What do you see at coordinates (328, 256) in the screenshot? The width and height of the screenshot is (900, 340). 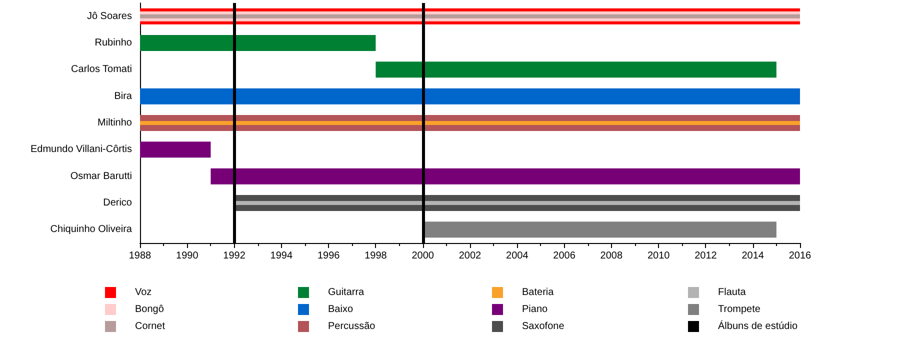 I see `x-tick-label: 1996` at bounding box center [328, 256].